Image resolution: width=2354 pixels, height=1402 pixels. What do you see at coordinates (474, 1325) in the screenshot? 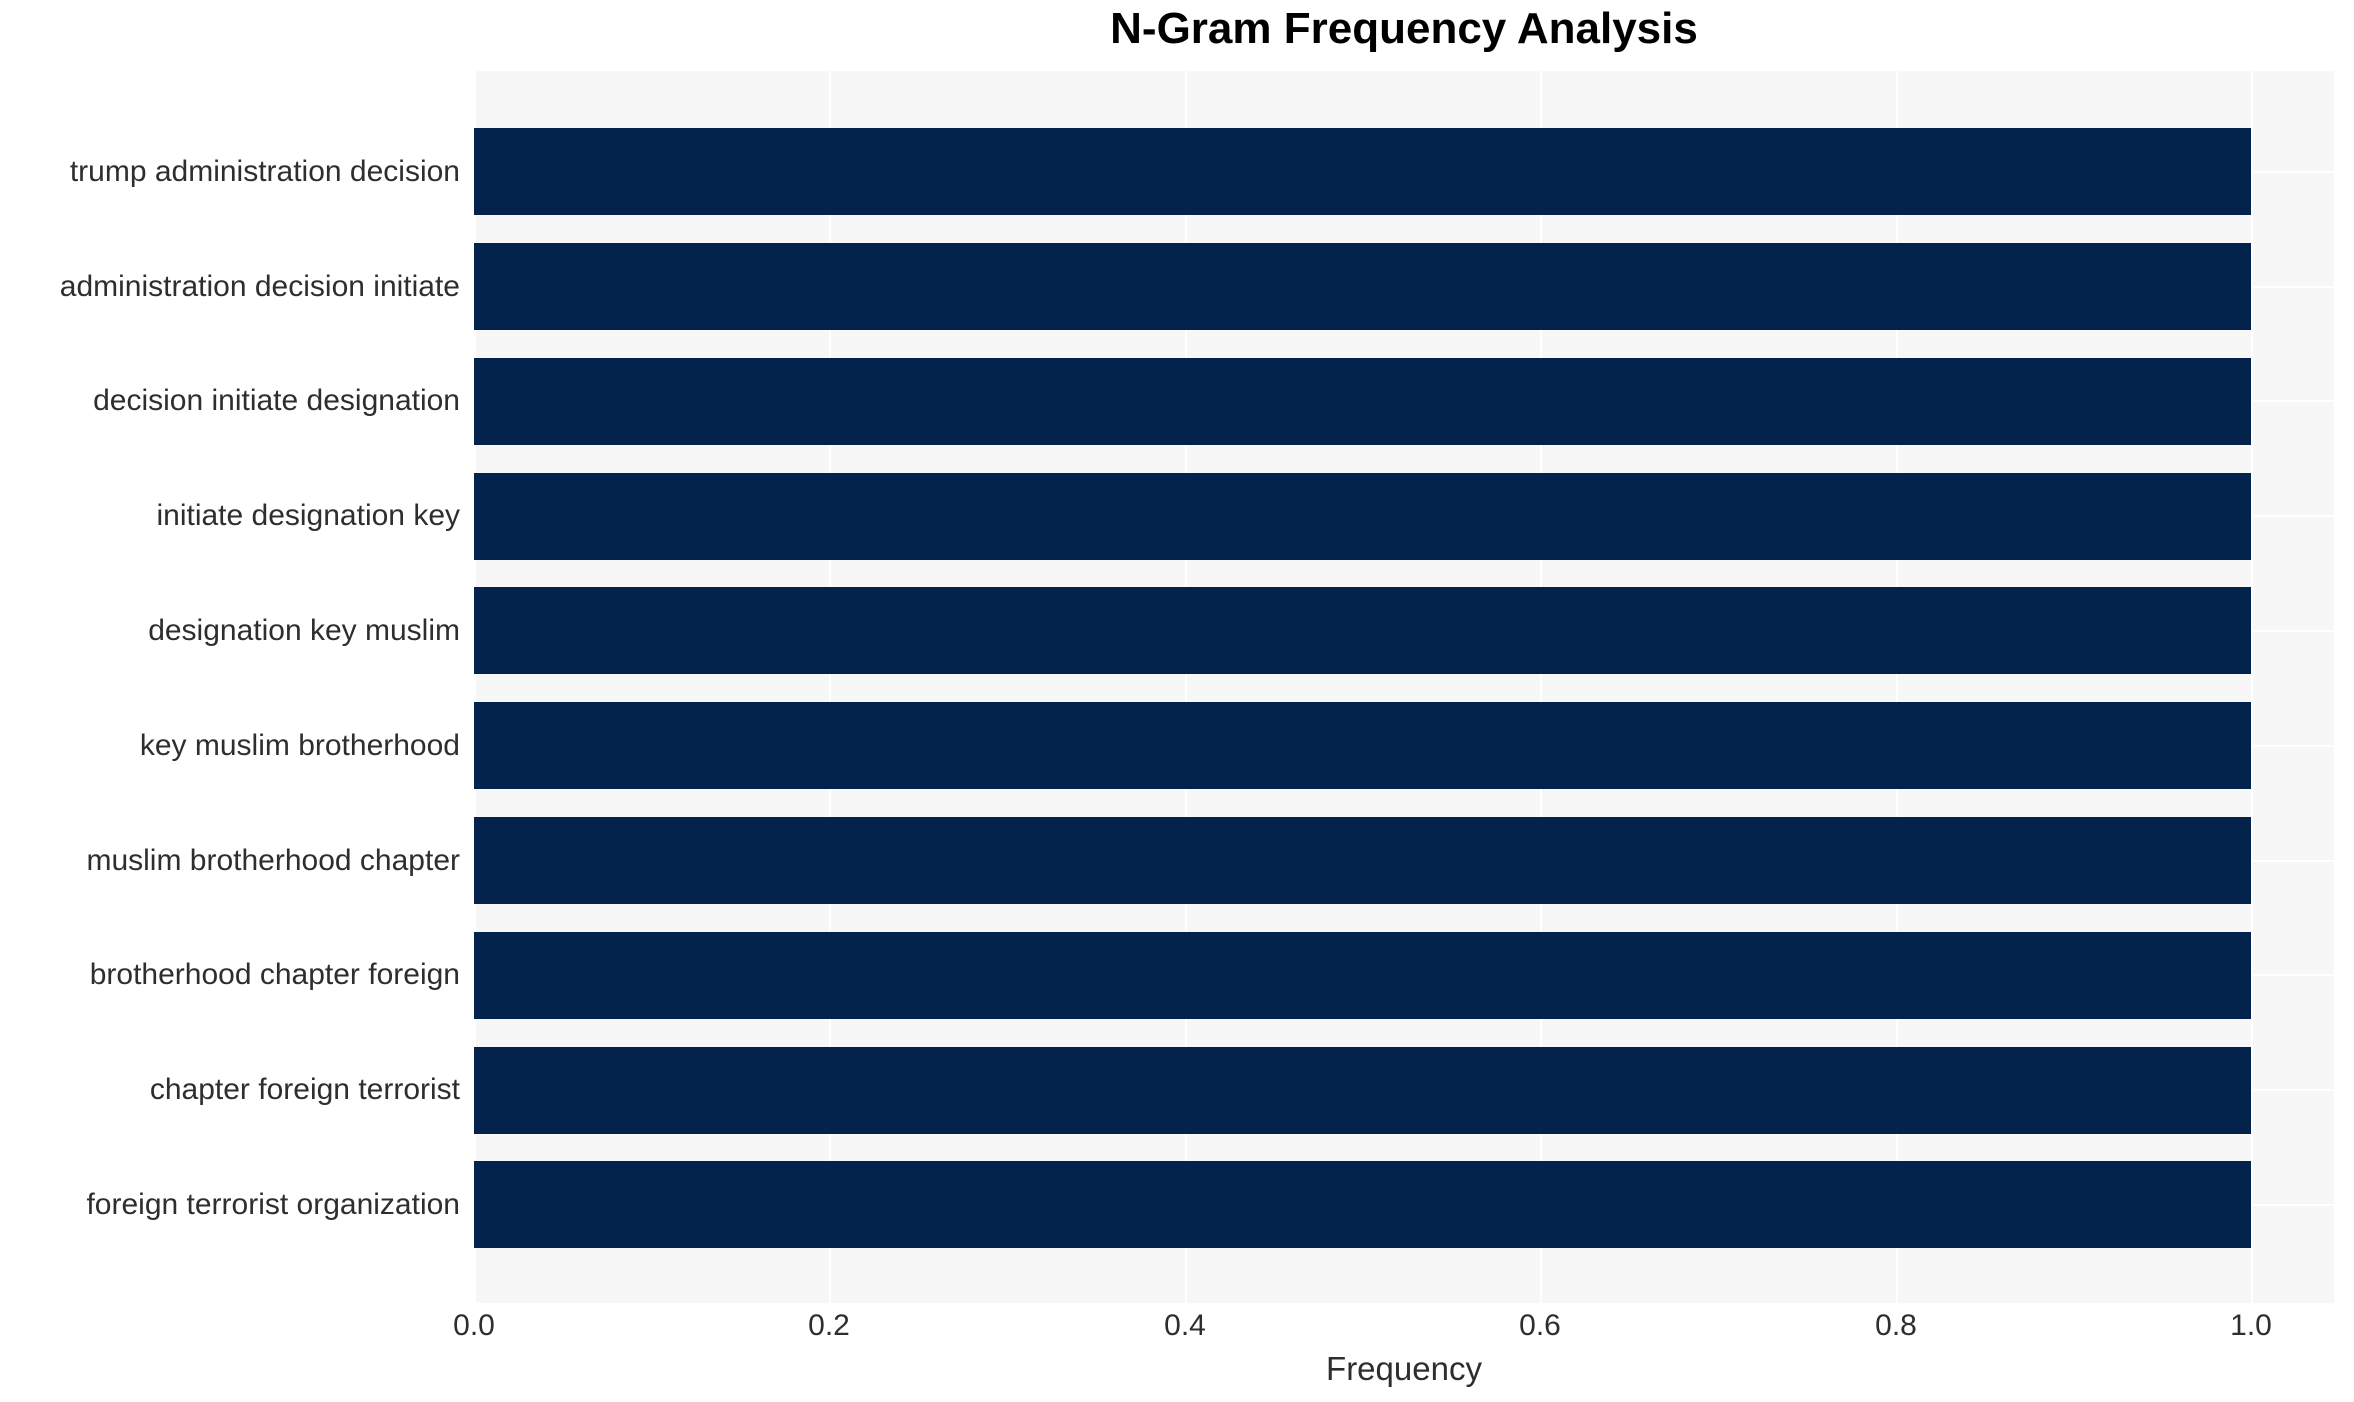
I see `x-tick-label: 0.0` at bounding box center [474, 1325].